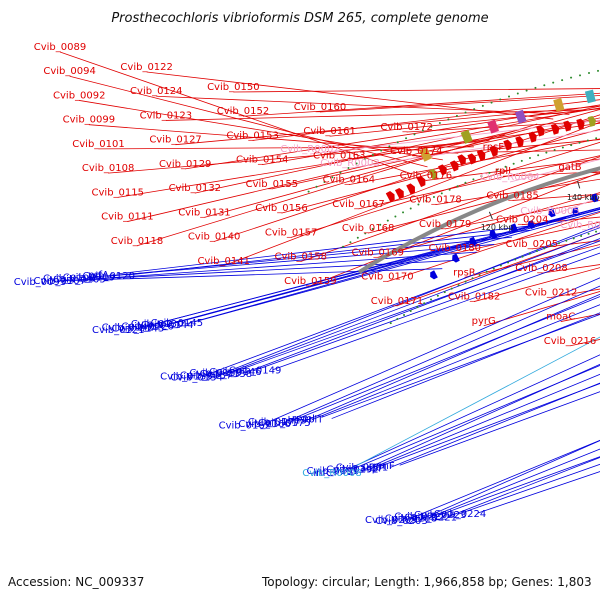 This screenshot has height=600, width=600. I want to click on forward-gene-label: Cvib_0178, so click(435, 200).